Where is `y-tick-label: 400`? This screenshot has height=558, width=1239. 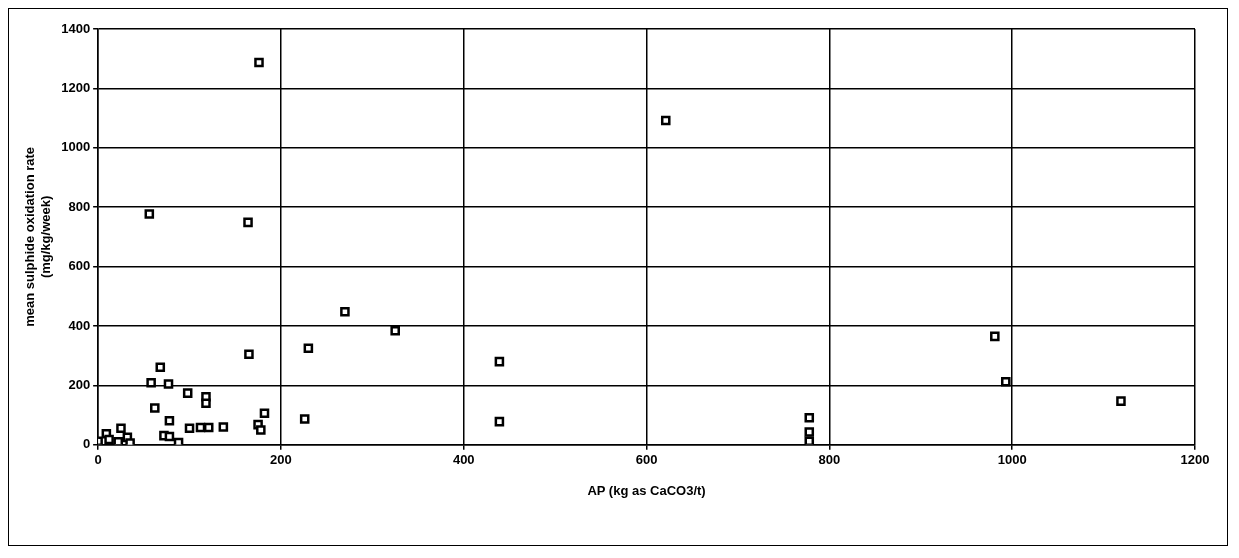
y-tick-label: 400 is located at coordinates (79, 325).